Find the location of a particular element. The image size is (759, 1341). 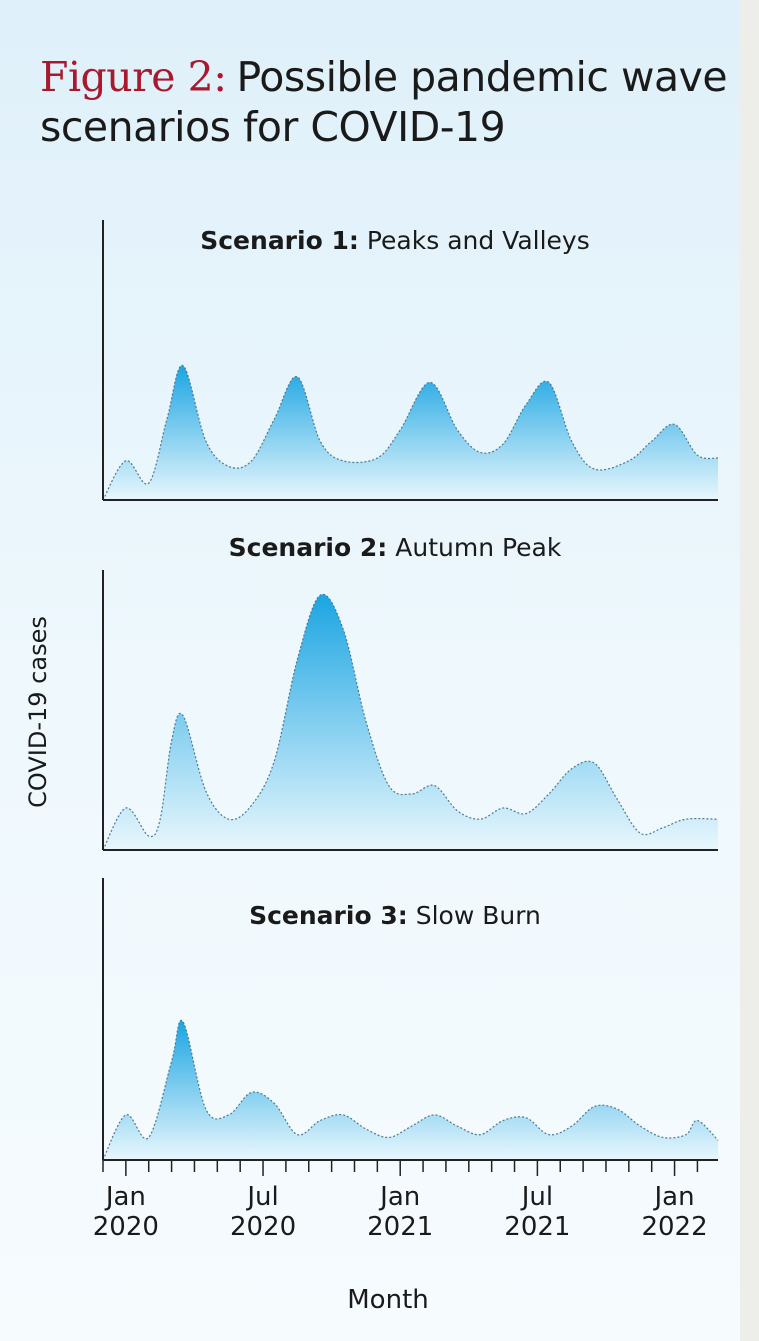

x-tick-label: Jan 2021 is located at coordinates (400, 1212).